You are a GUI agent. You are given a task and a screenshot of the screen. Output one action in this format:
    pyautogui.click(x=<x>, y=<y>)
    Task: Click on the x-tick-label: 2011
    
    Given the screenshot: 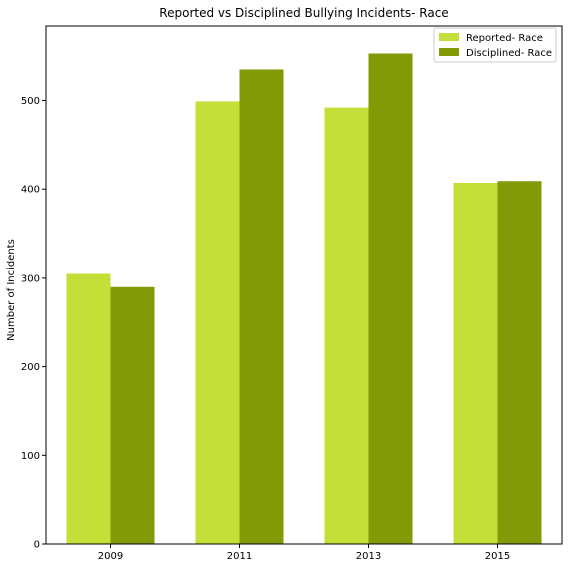 What is the action you would take?
    pyautogui.click(x=239, y=556)
    